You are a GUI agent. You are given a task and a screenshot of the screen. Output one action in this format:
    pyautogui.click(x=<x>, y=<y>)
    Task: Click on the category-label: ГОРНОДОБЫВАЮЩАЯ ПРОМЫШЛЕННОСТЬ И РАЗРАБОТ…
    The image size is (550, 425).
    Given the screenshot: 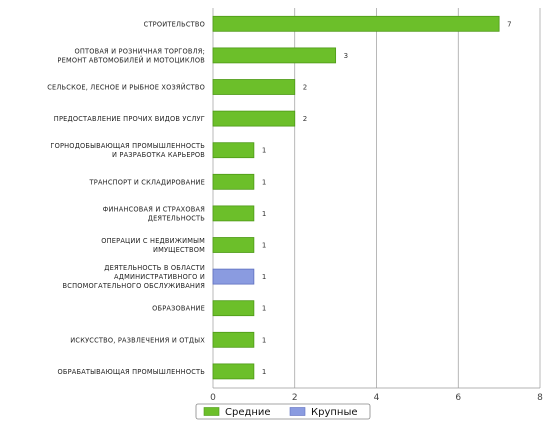 What is the action you would take?
    pyautogui.click(x=127, y=150)
    